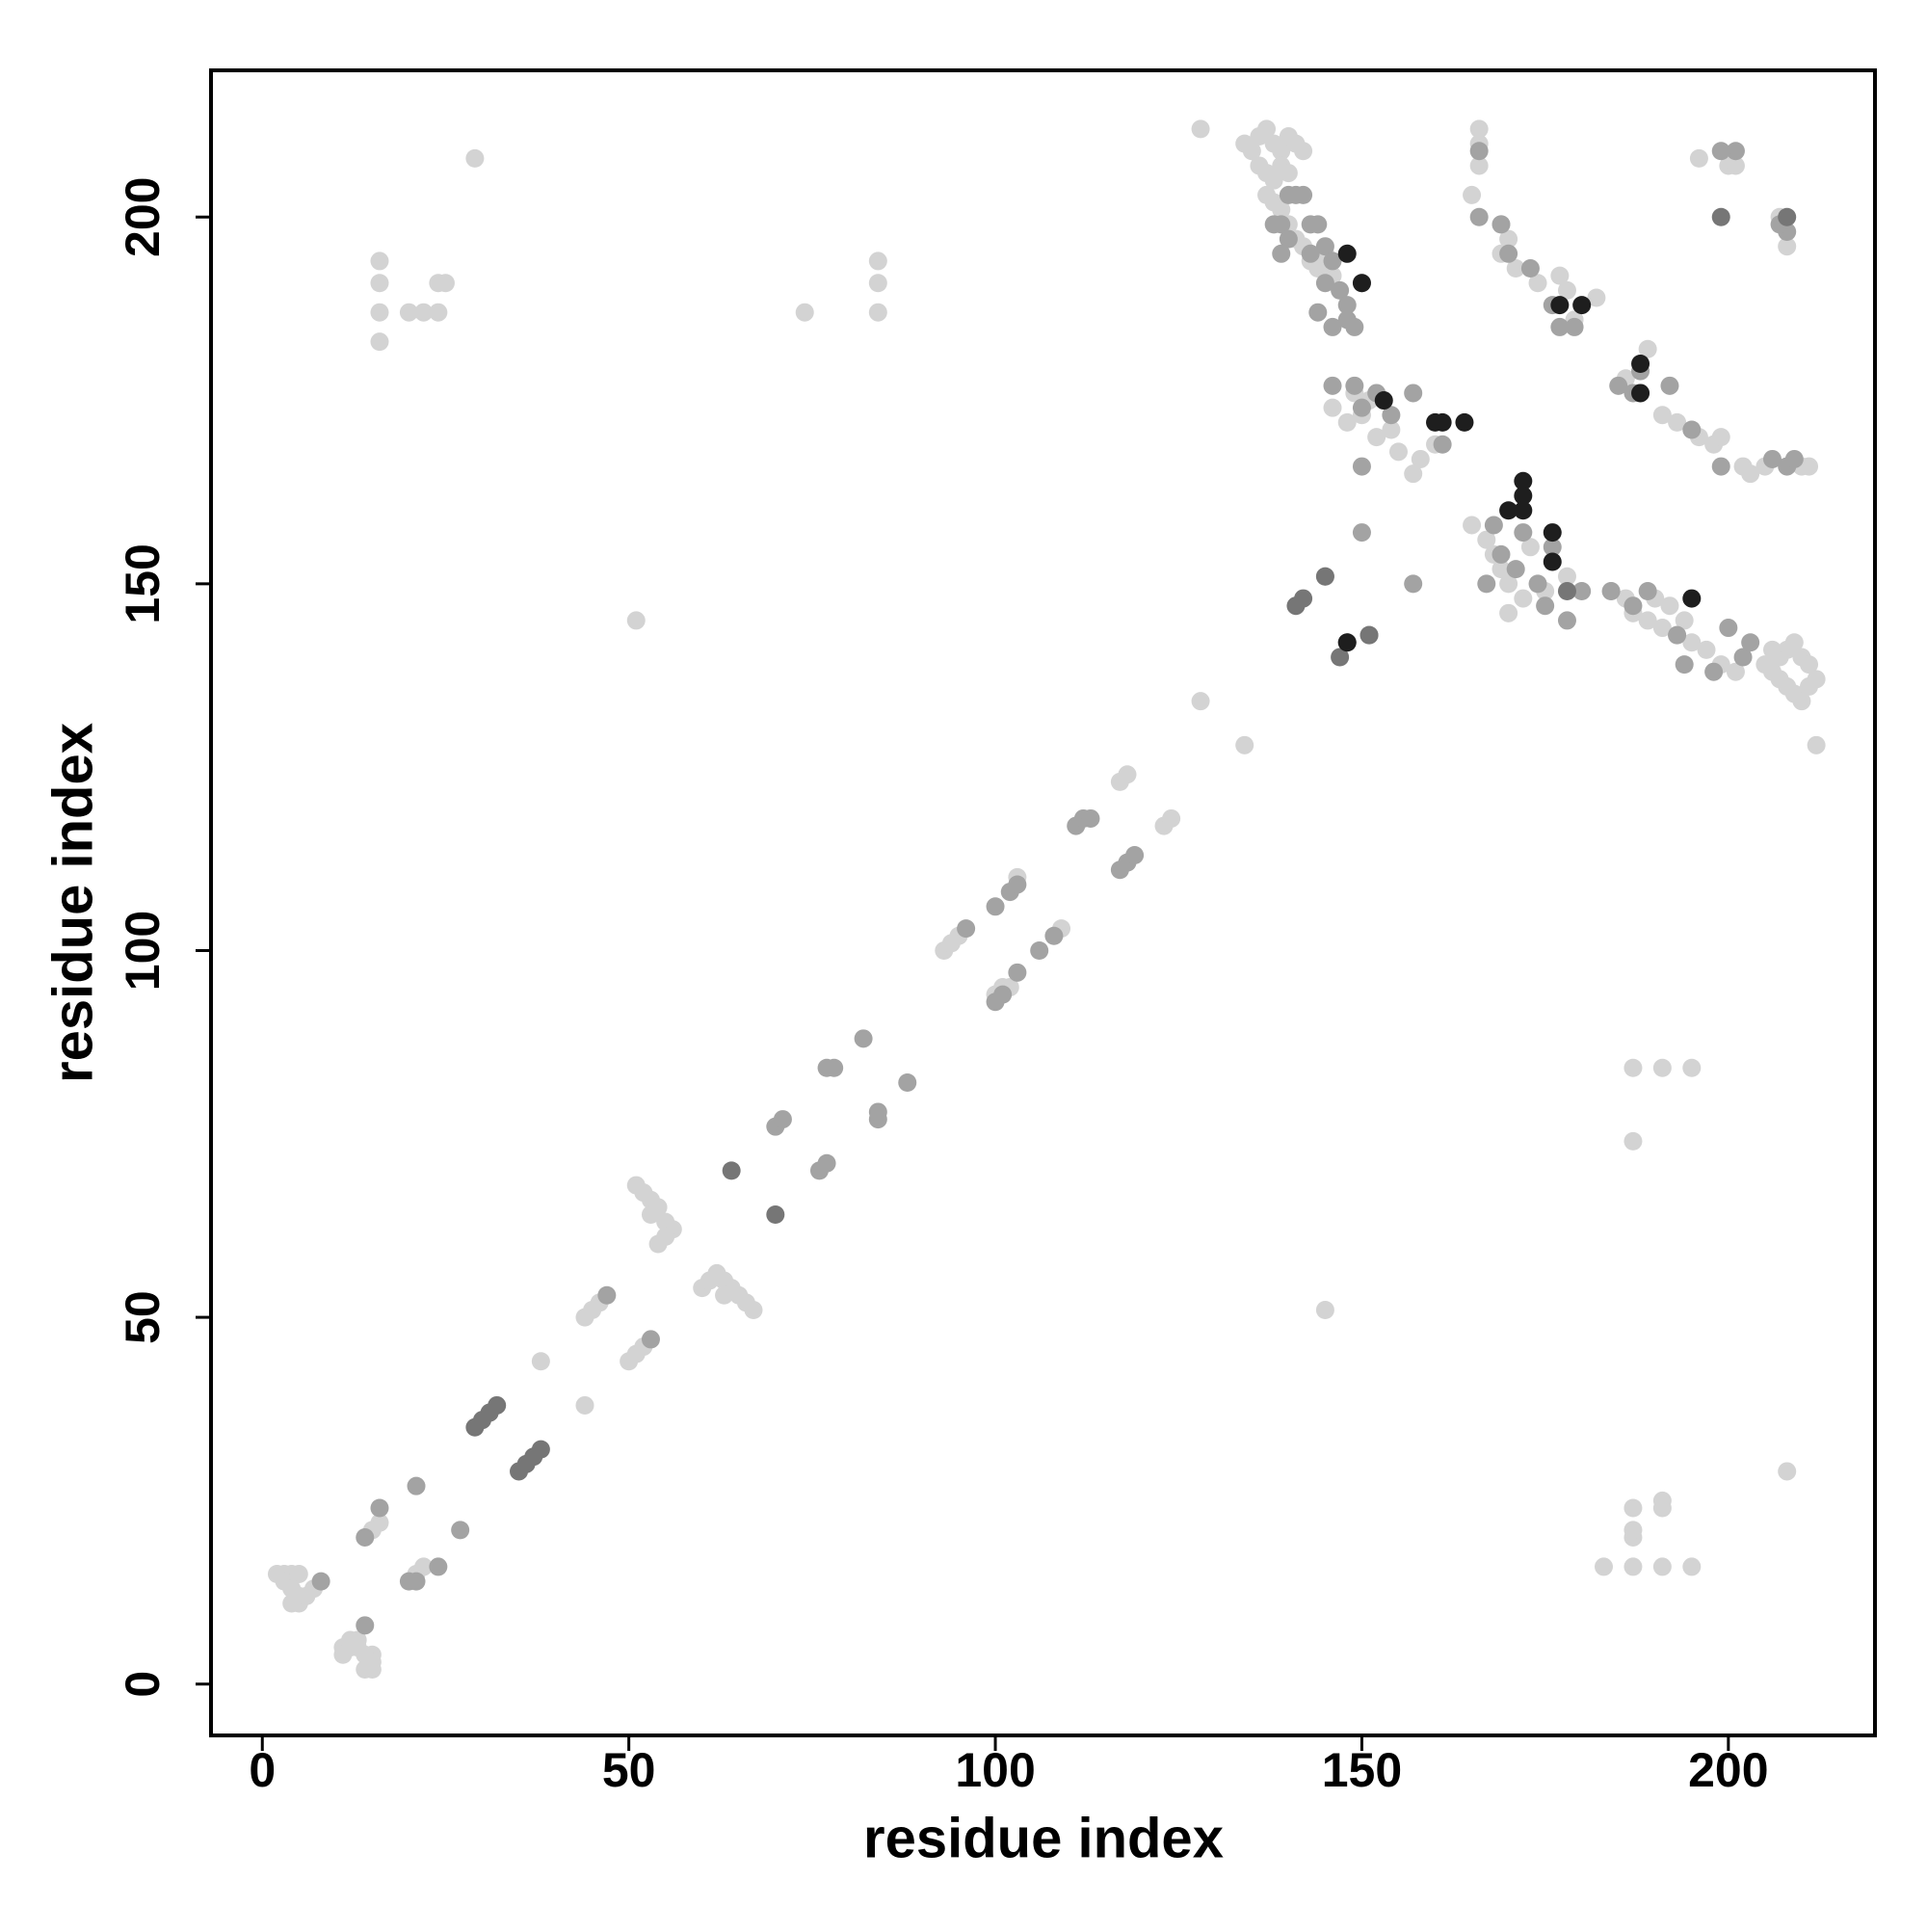  I want to click on x-tick-label: 50, so click(629, 1770).